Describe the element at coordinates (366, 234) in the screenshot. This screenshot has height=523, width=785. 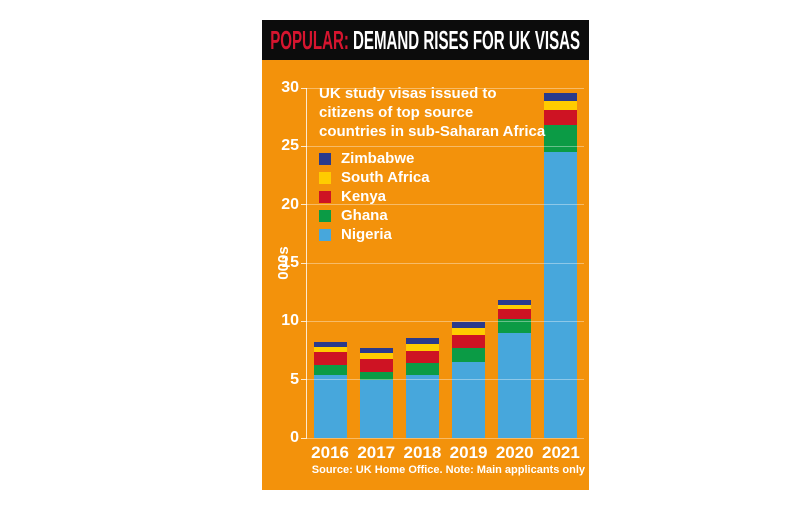
I see `legend-label: Nigeria` at that location.